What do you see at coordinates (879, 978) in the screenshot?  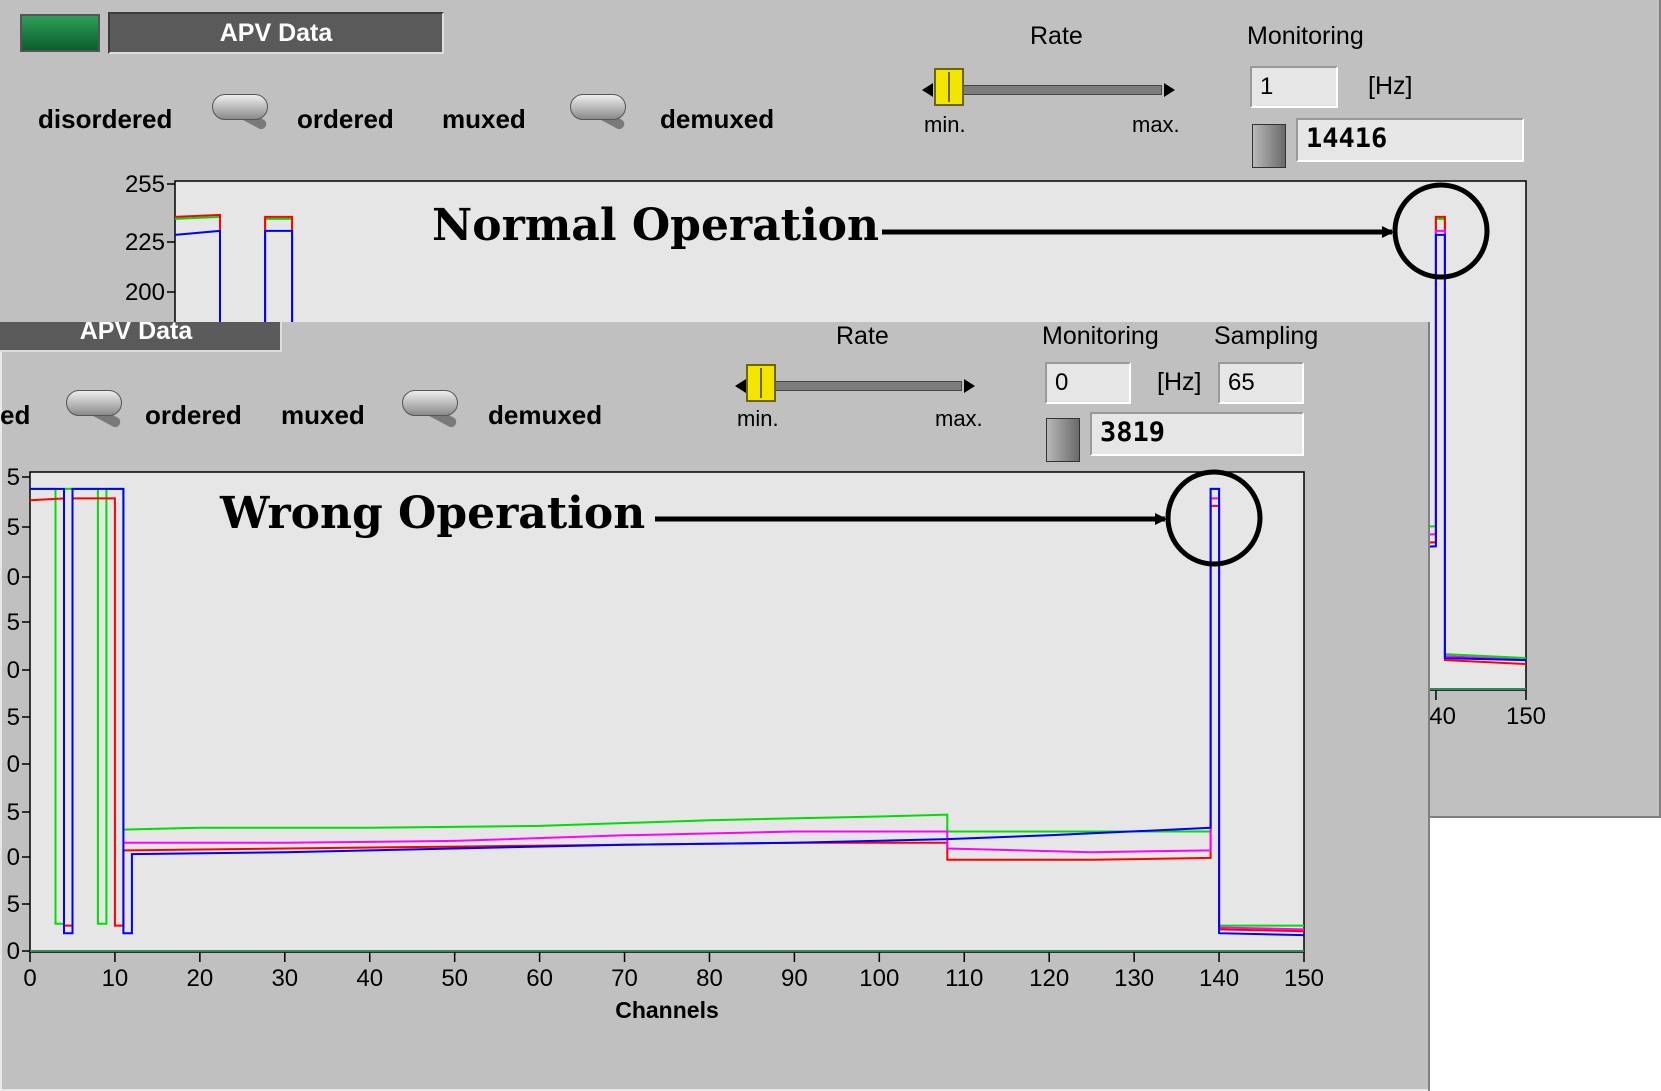 I see `x-tick-label: 100` at bounding box center [879, 978].